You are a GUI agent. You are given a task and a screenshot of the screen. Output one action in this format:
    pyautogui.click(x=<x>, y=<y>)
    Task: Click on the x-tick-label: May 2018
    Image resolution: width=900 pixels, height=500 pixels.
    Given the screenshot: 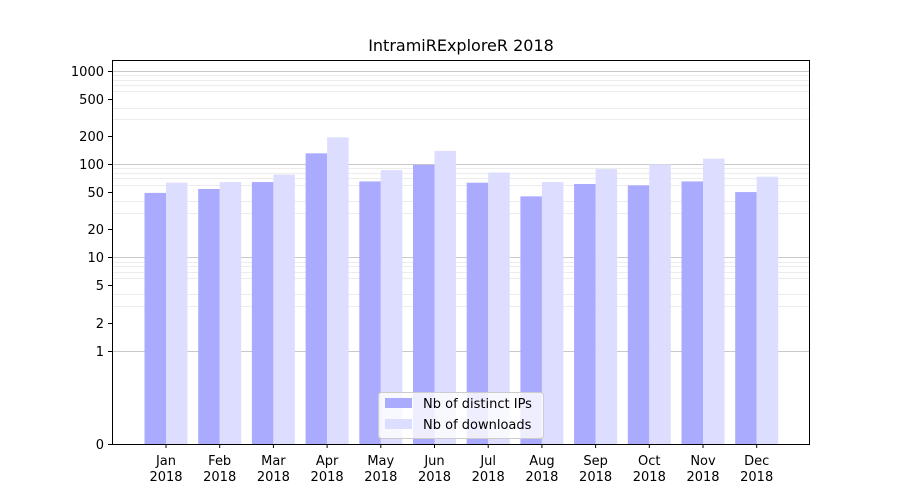 What is the action you would take?
    pyautogui.click(x=380, y=469)
    